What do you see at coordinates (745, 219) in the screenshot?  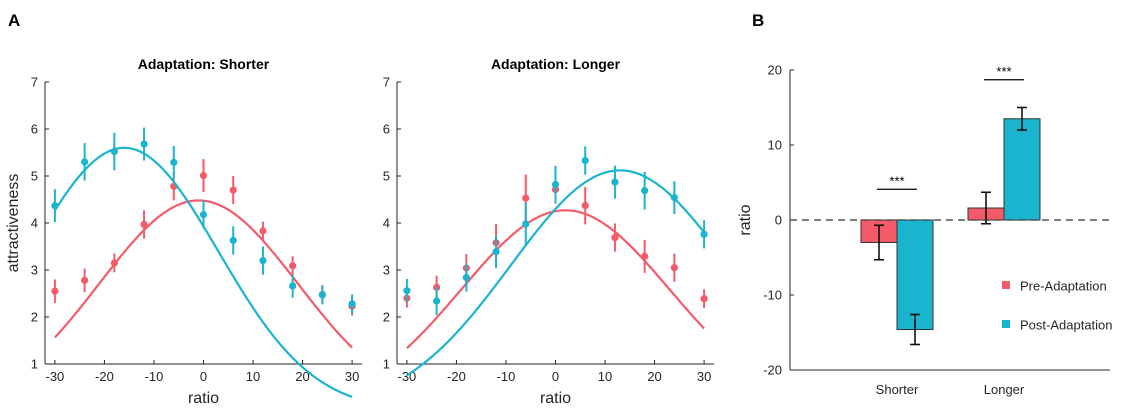 I see `y-axis-label: ratio` at bounding box center [745, 219].